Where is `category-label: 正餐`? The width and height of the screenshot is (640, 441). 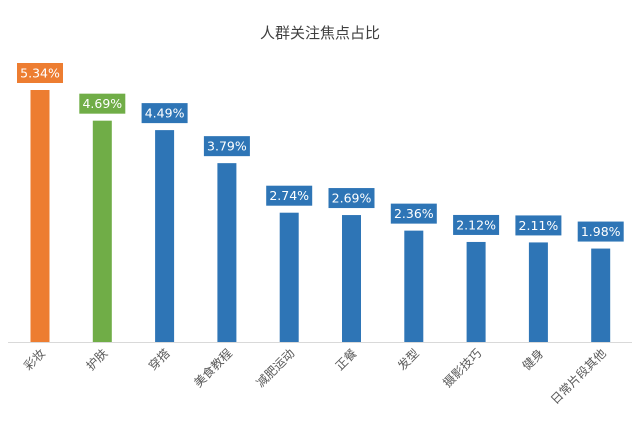 category-label: 正餐 is located at coordinates (346, 360).